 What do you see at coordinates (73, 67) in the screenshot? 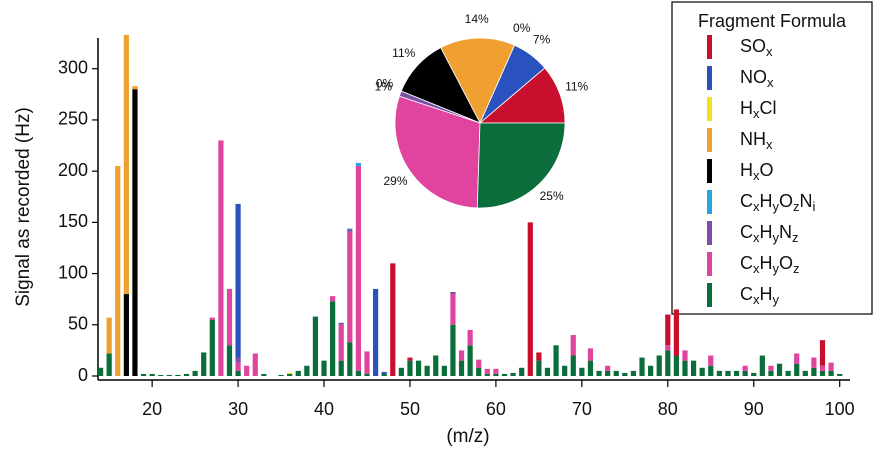
I see `y-tick-label: 300` at bounding box center [73, 67].